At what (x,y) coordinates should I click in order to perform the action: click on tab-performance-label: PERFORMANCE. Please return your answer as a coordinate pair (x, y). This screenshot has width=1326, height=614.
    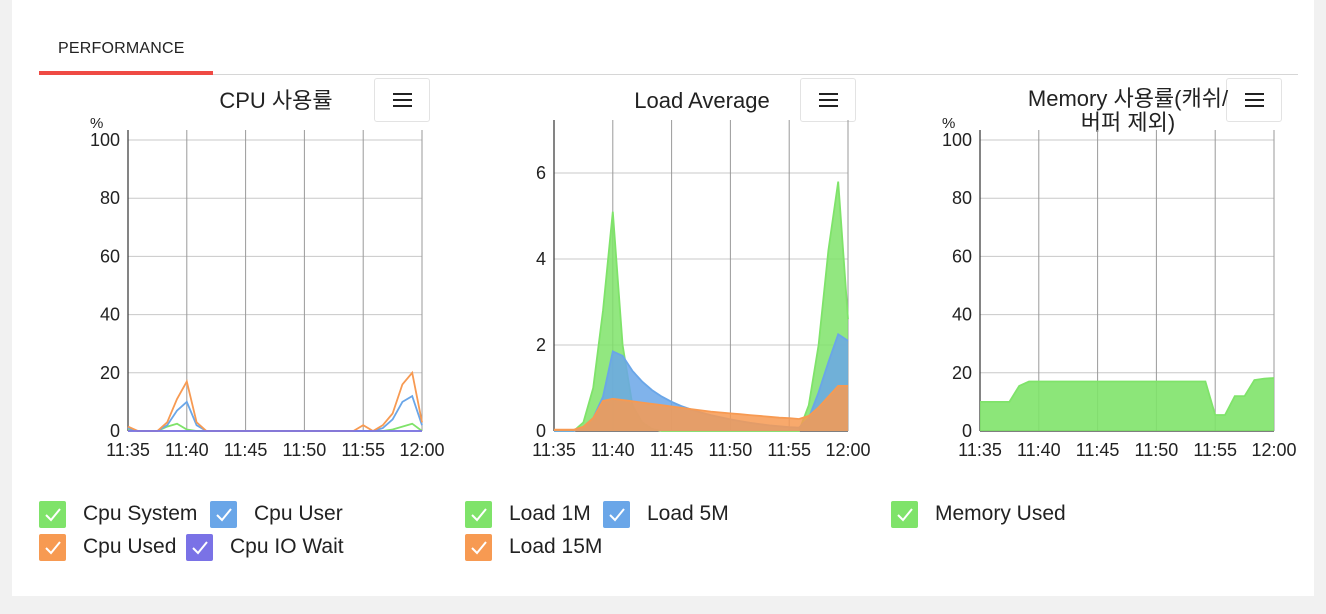
    Looking at the image, I should click on (121, 48).